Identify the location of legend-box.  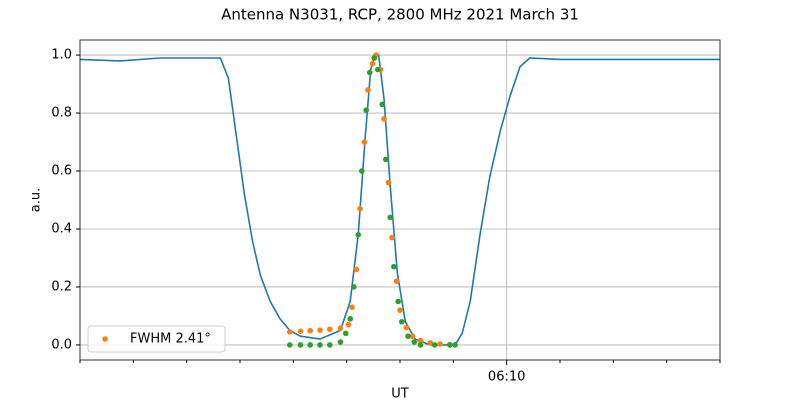
(156, 339).